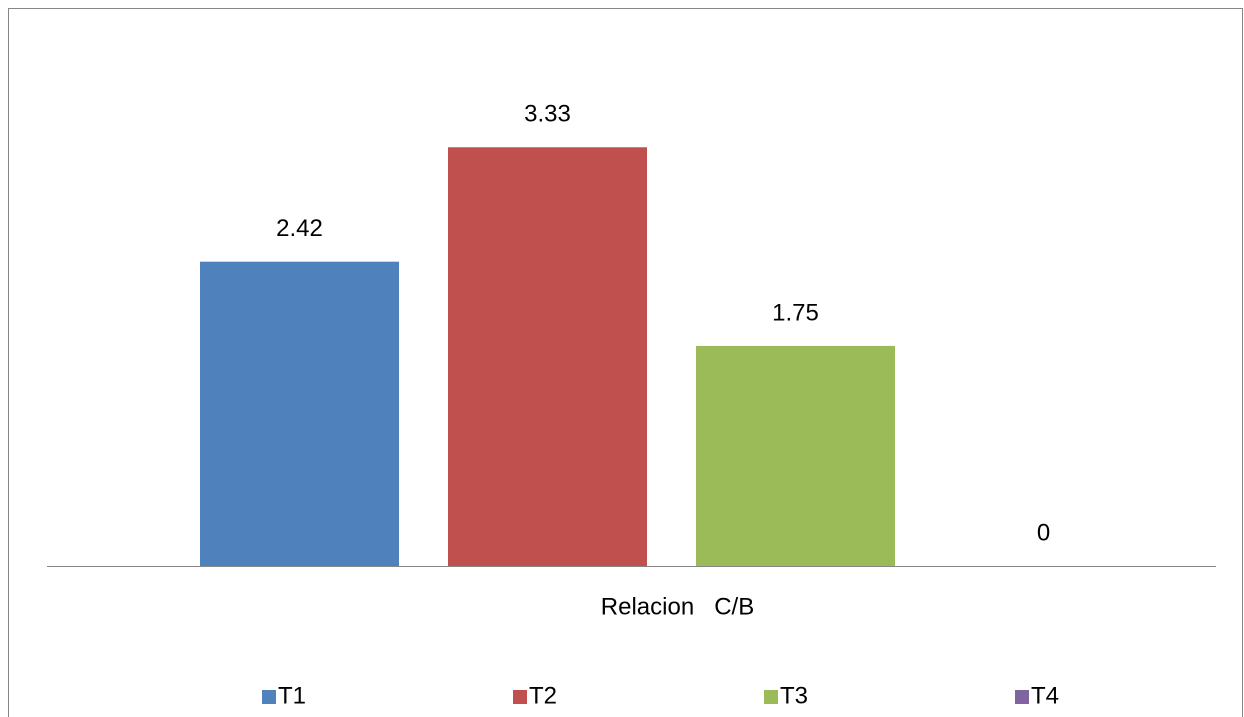  Describe the element at coordinates (677, 606) in the screenshot. I see `x-tick-label: Relacion C/B` at that location.